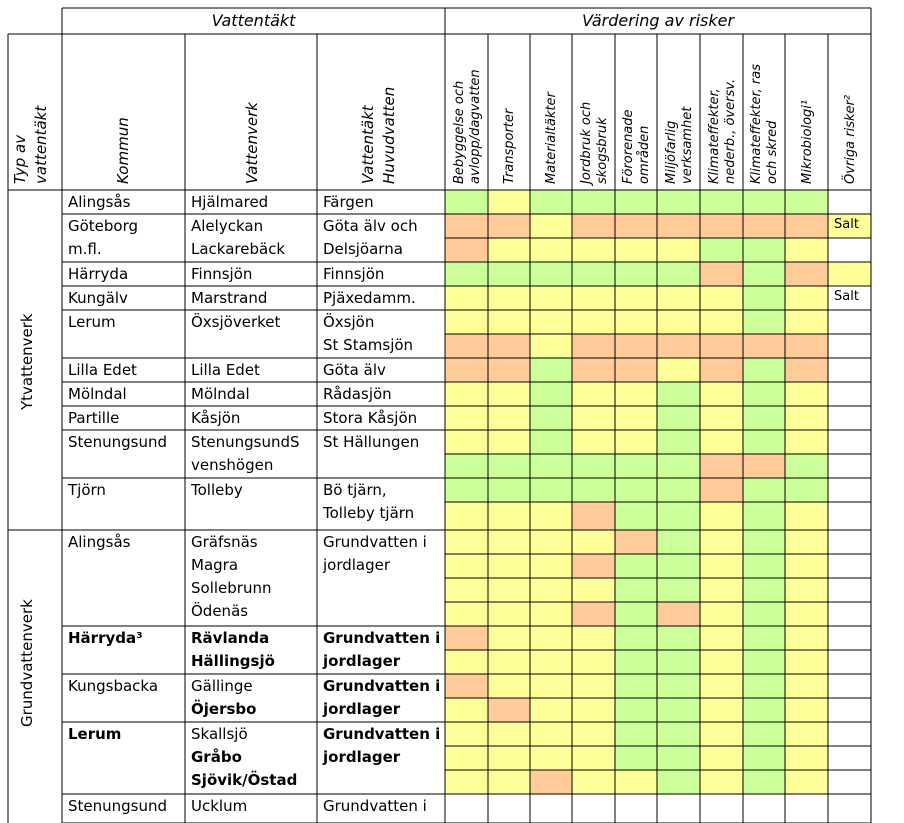  What do you see at coordinates (807, 141) in the screenshot?
I see `header-risk-9: Mikrobiologi¹` at bounding box center [807, 141].